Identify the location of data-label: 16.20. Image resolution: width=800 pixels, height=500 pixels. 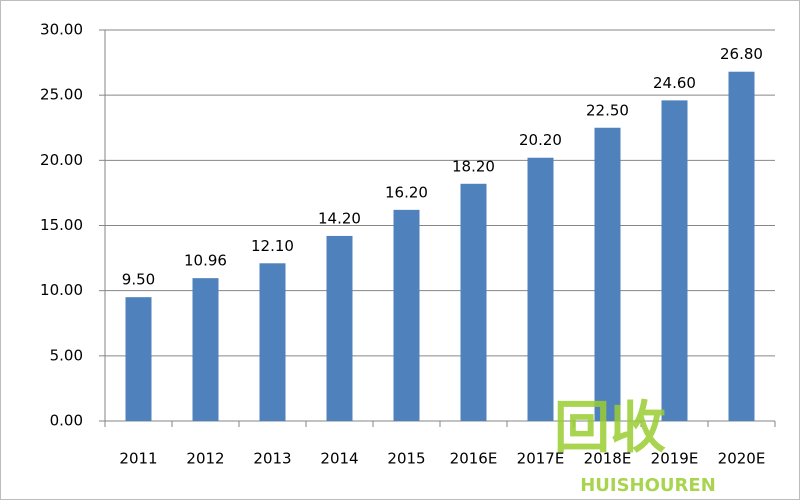
(406, 192).